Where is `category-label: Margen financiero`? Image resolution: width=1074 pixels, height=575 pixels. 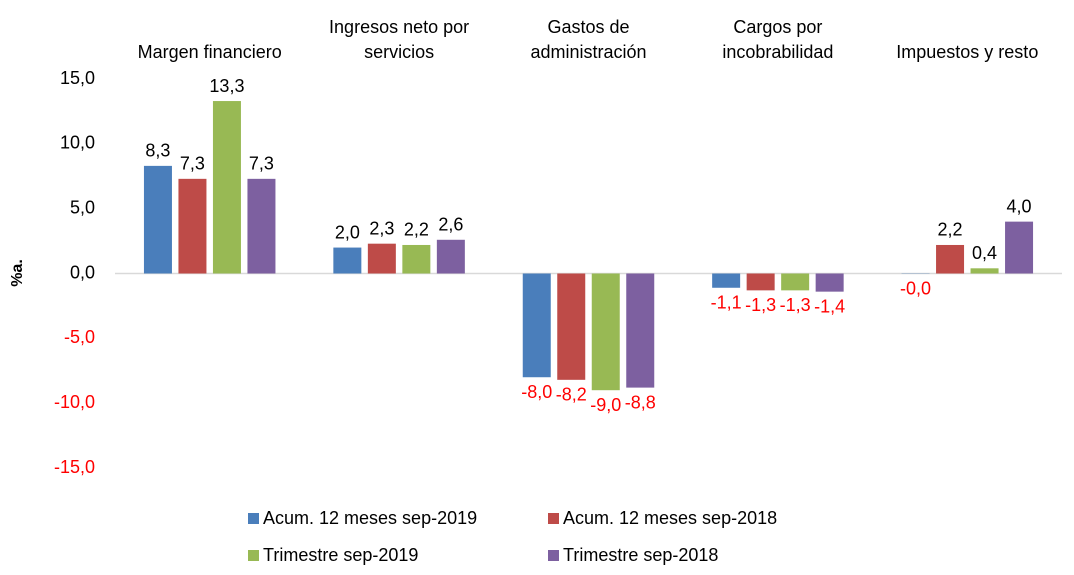 category-label: Margen financiero is located at coordinates (209, 52).